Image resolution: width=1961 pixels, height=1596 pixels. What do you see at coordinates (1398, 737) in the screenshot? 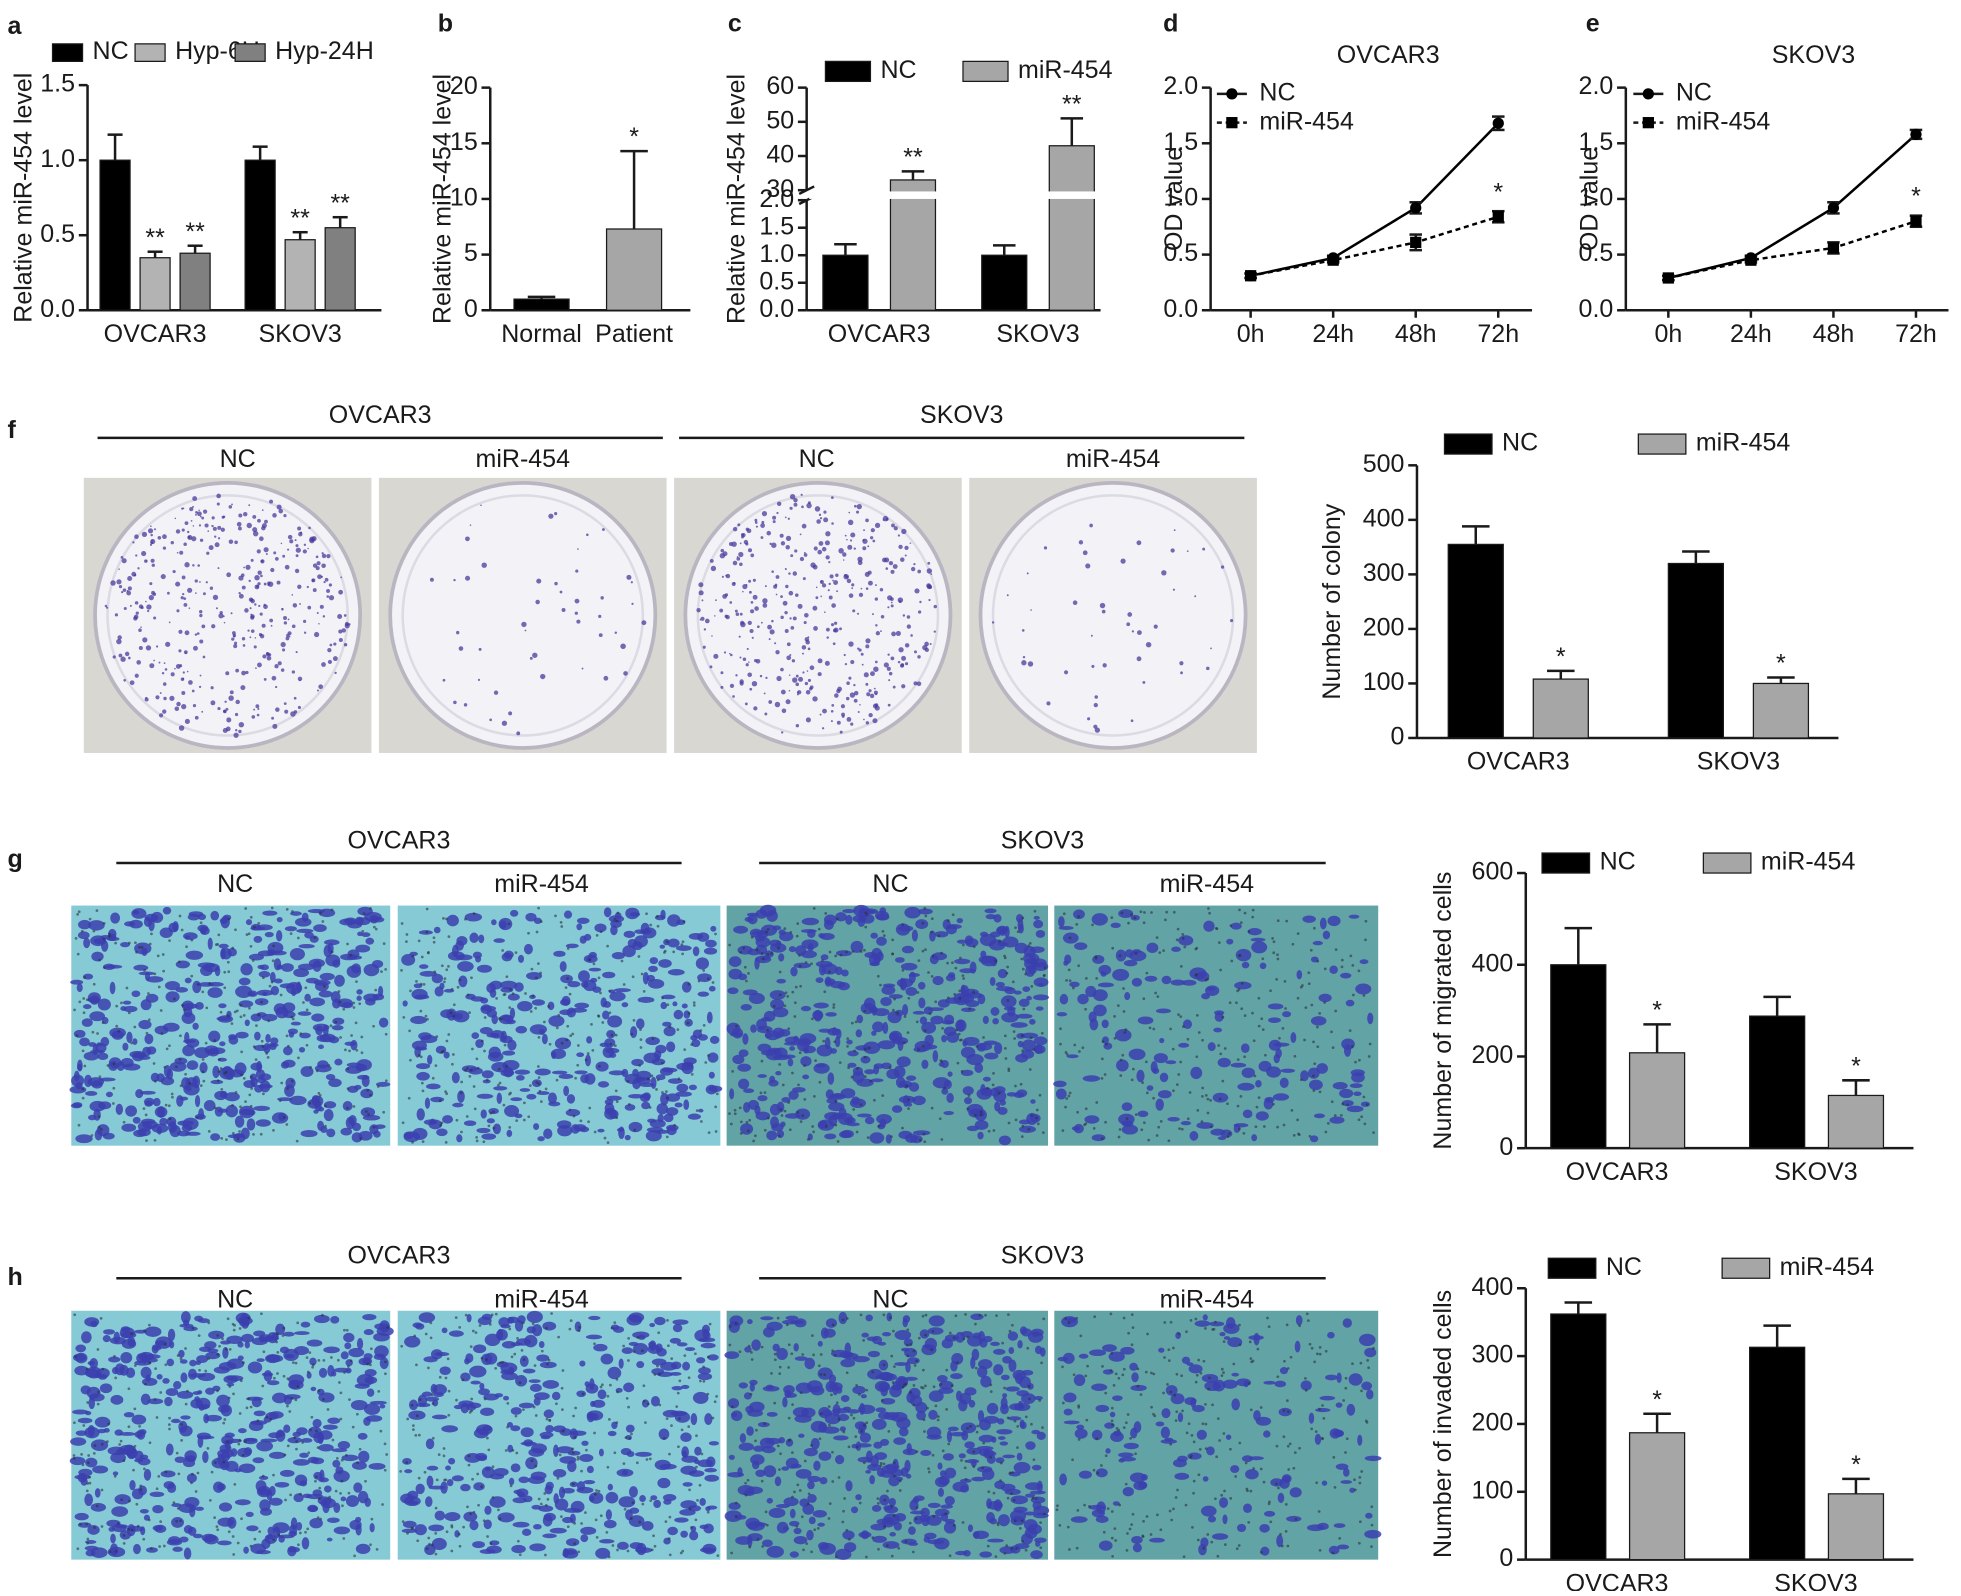
I see `y-tick-label: 0` at bounding box center [1398, 737].